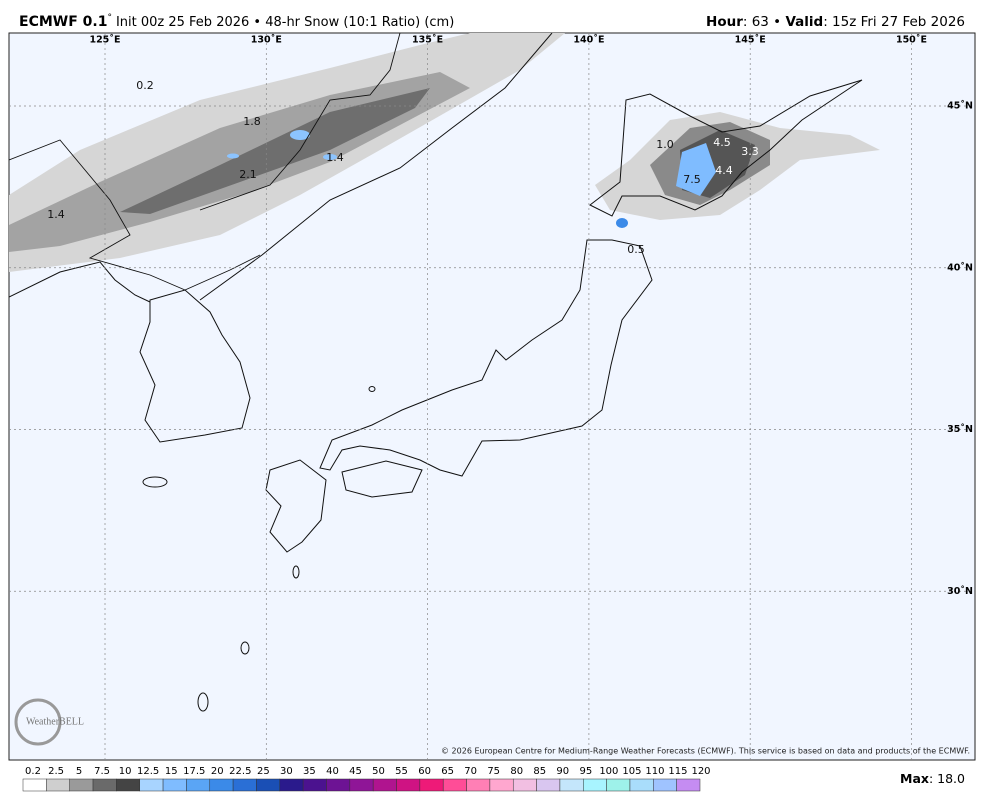 The image size is (984, 812). Describe the element at coordinates (960, 106) in the screenshot. I see `lat-label: 45˚N` at that location.